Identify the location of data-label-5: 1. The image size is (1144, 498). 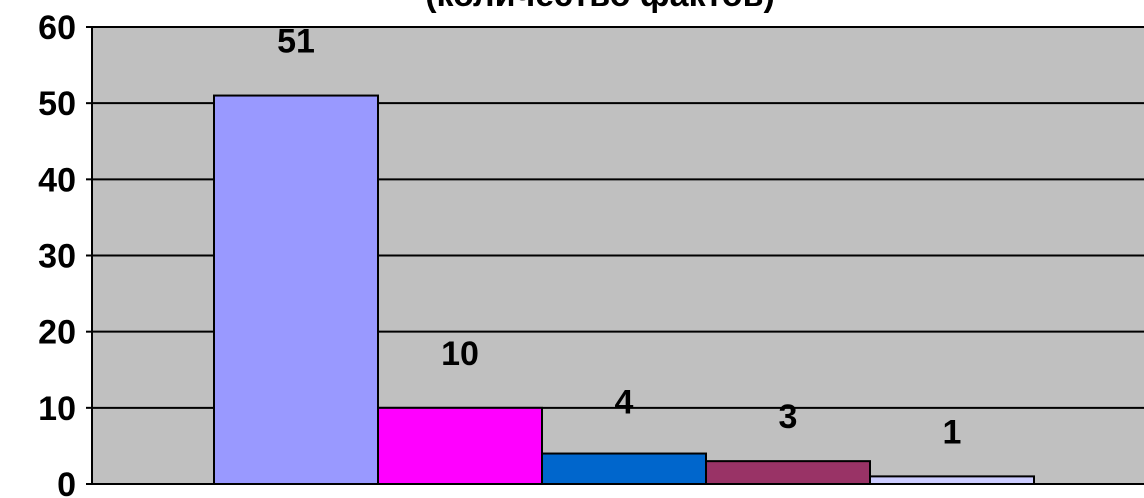
(952, 432).